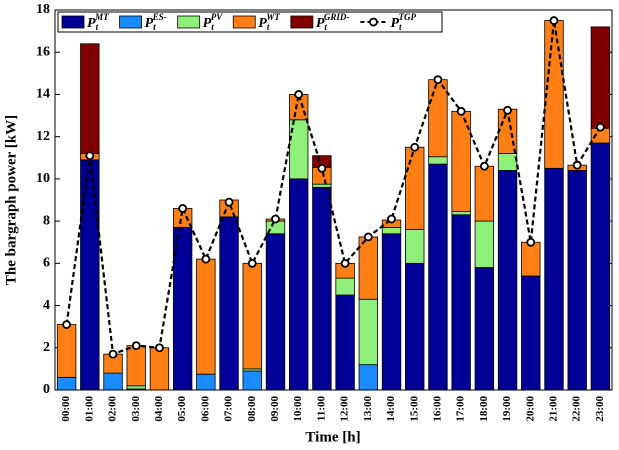 This screenshot has width=619, height=450. I want to click on legend-label-sup: TGP, so click(408, 17).